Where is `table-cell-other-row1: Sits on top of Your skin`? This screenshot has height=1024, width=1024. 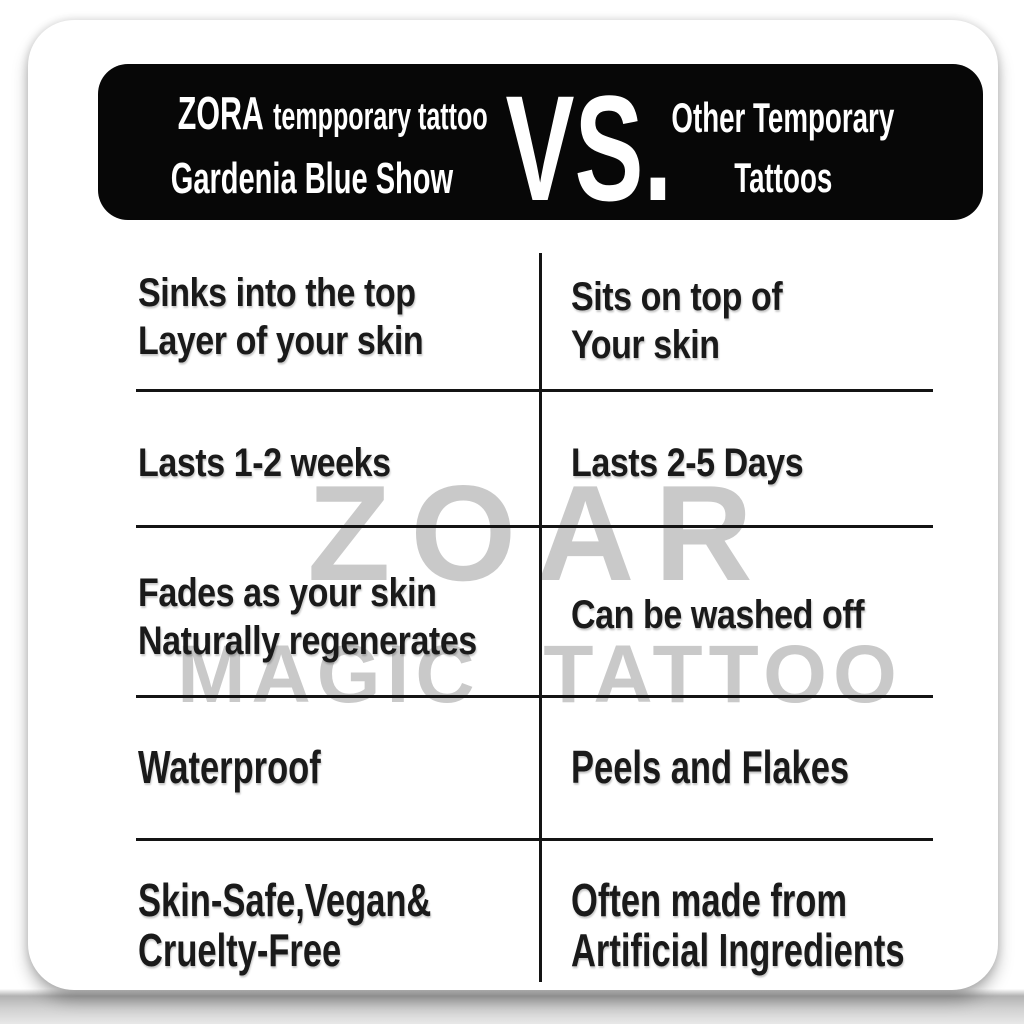 table-cell-other-row1: Sits on top of Your skin is located at coordinates (677, 321).